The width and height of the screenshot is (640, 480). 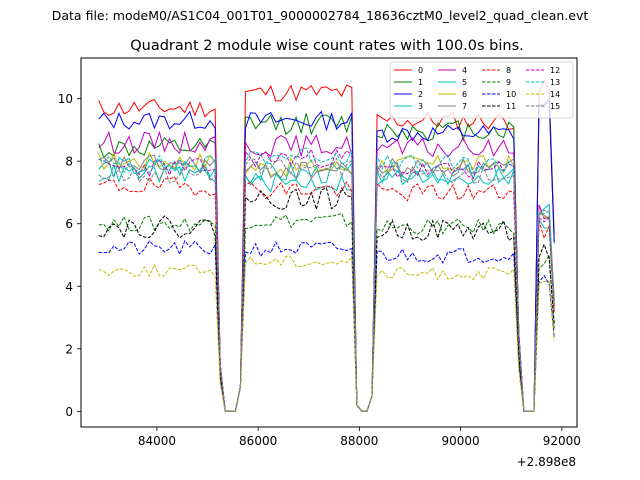 I want to click on legend-label-12: 12, so click(x=555, y=70).